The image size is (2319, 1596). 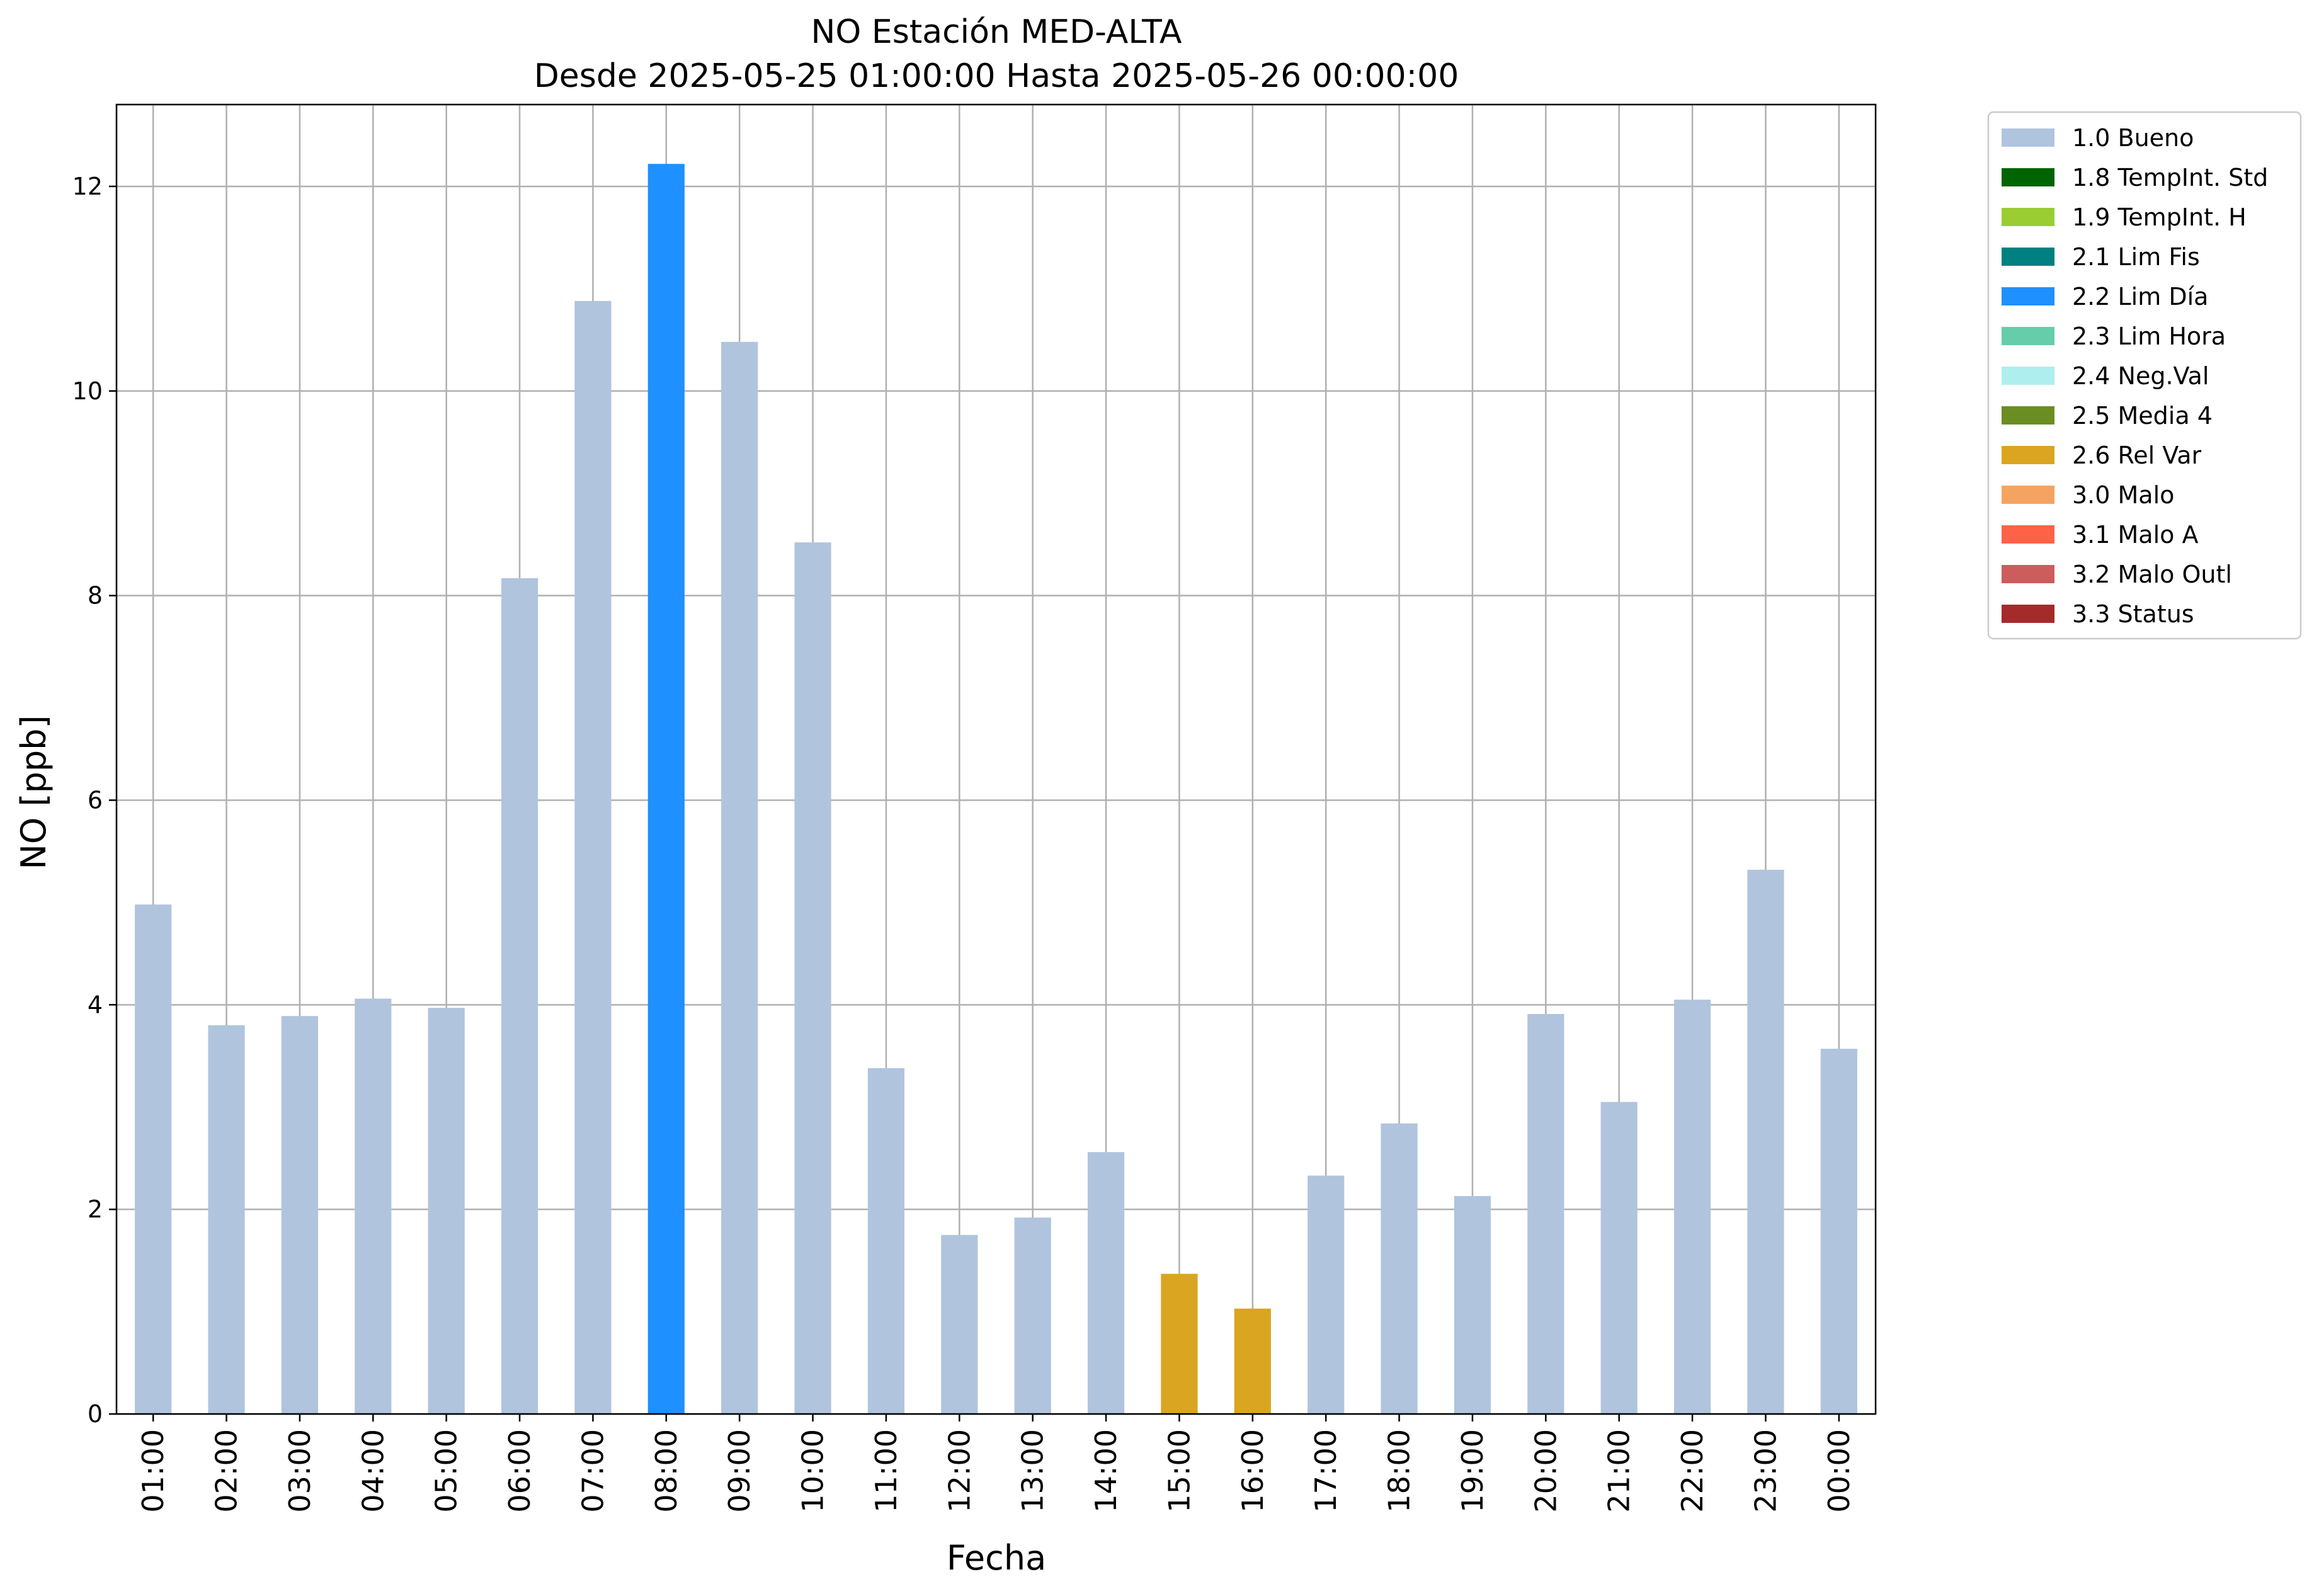 What do you see at coordinates (1399, 1471) in the screenshot?
I see `x-tick-label: 18:00` at bounding box center [1399, 1471].